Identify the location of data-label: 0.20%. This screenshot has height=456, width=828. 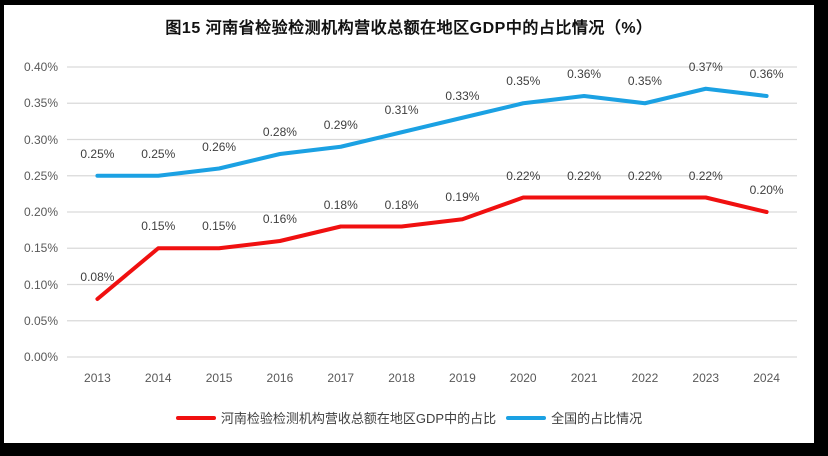
(766, 190).